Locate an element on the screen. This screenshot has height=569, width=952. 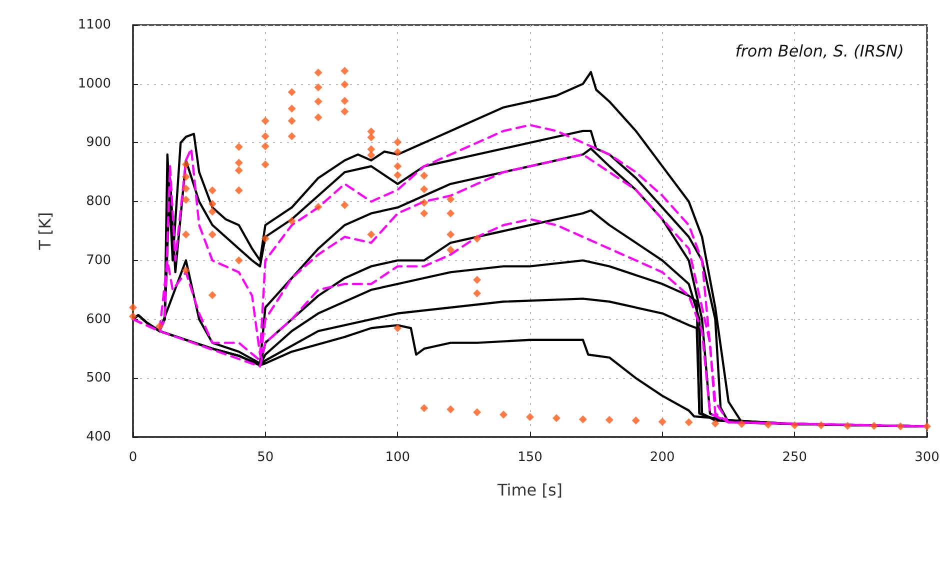
x-axis-title: Time [s] is located at coordinates (529, 490).